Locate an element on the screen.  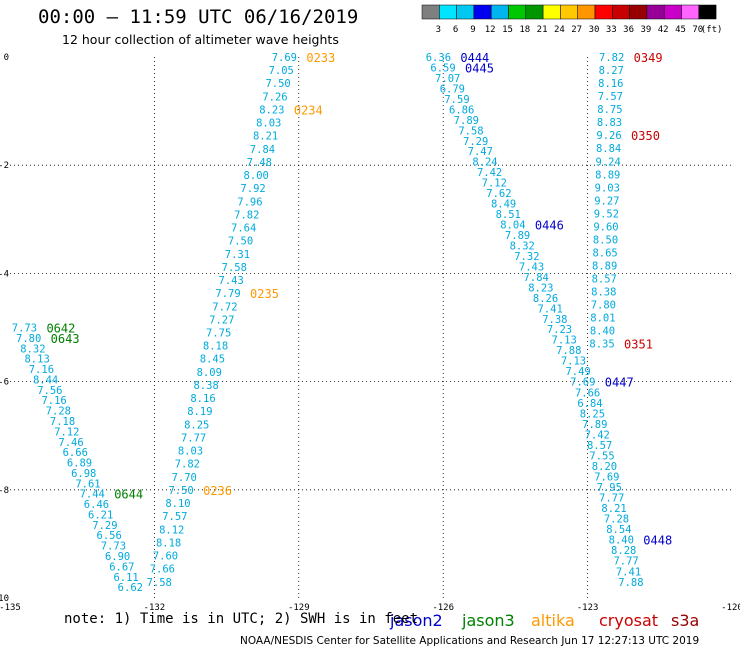
y-tick-label: -10 is located at coordinates (4, 599).